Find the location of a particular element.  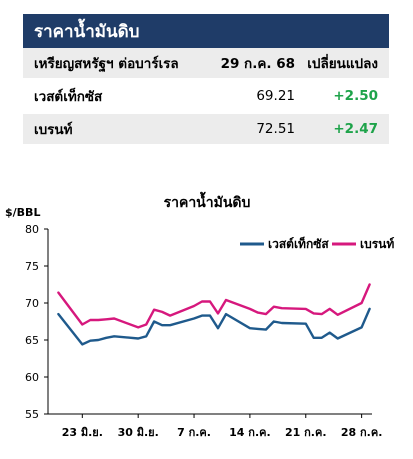

y-tick-label: 80 is located at coordinates (32, 229).